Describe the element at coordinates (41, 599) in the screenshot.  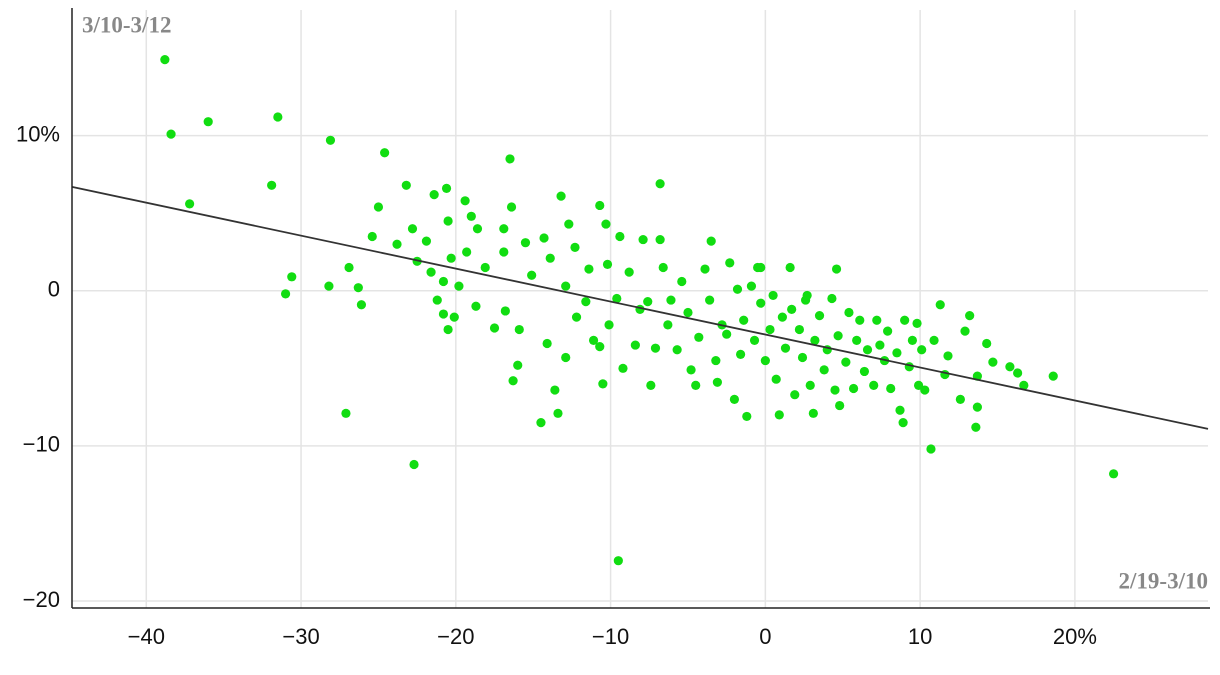
I see `y-tick-label: −20` at that location.